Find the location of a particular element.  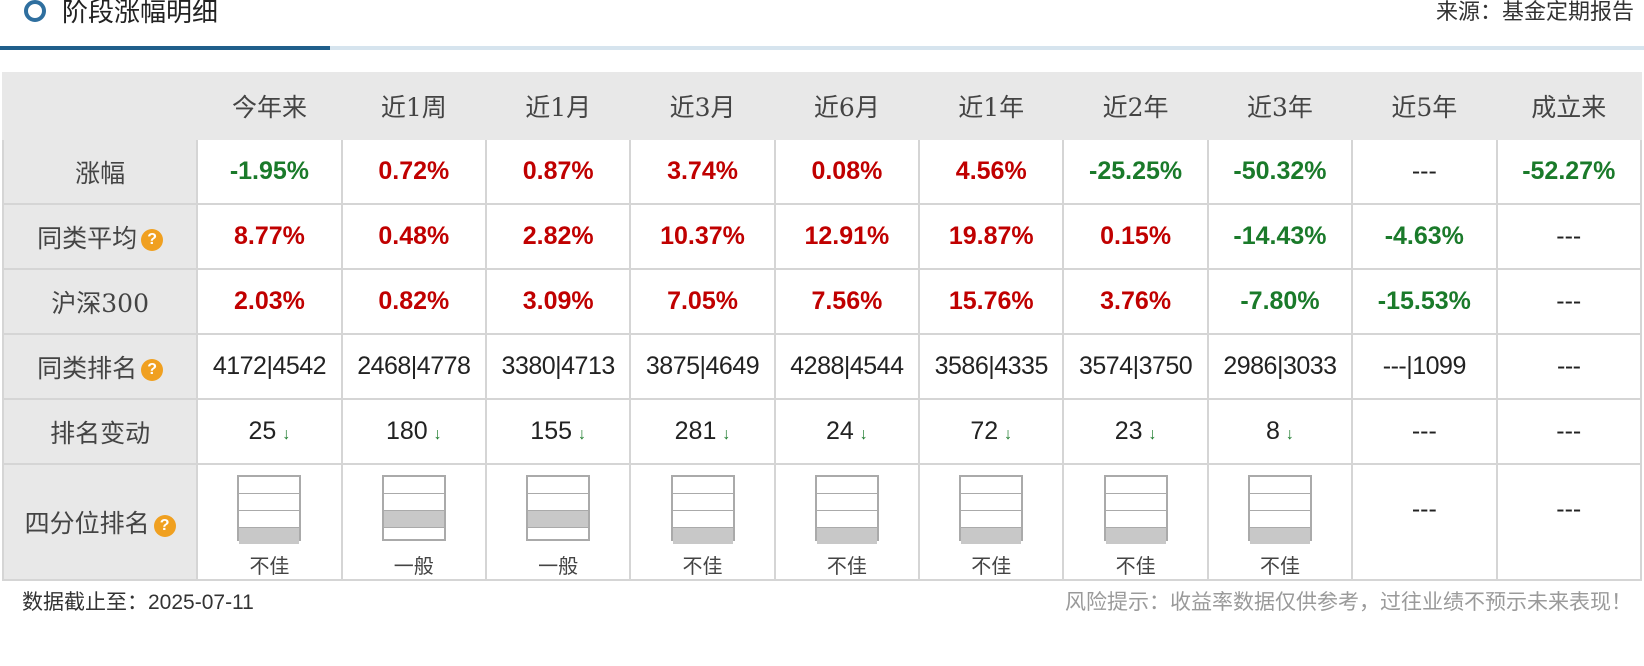

data-cell: 155 ↓ is located at coordinates (558, 431).